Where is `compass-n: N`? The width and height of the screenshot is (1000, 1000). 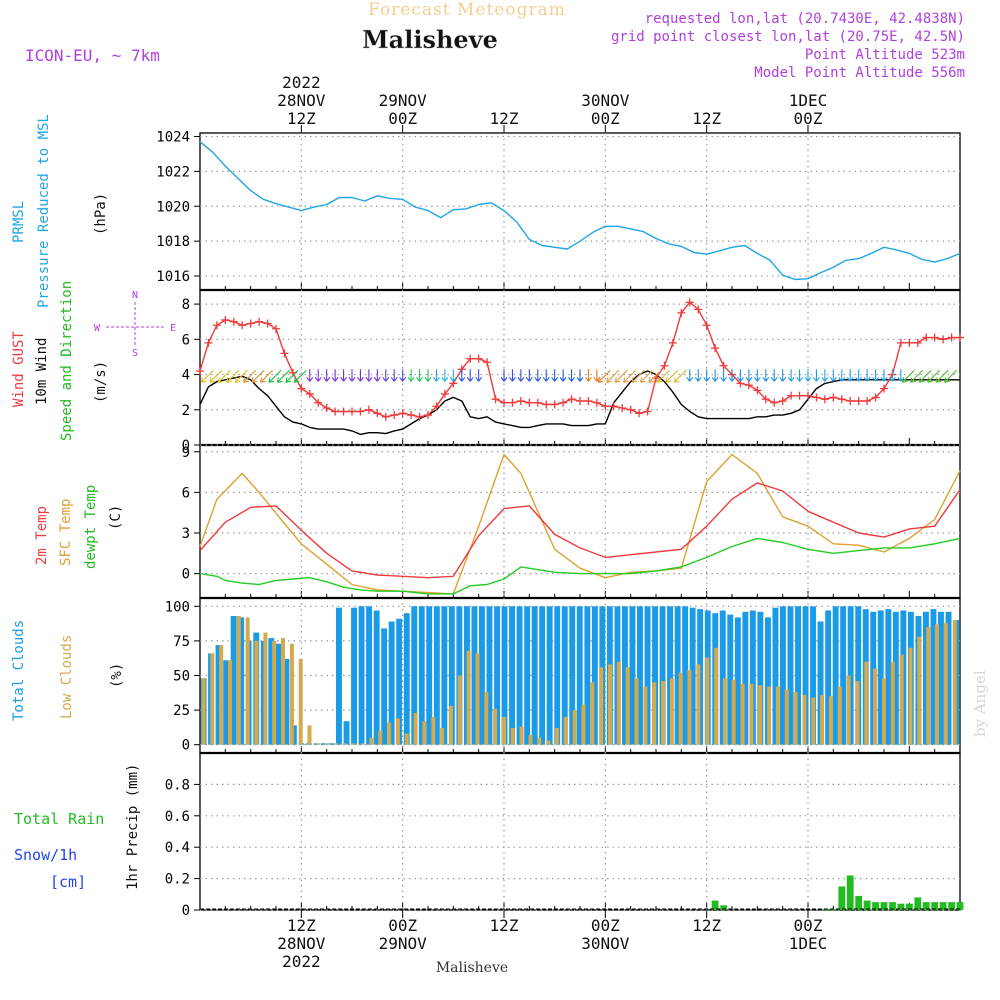 compass-n: N is located at coordinates (135, 295).